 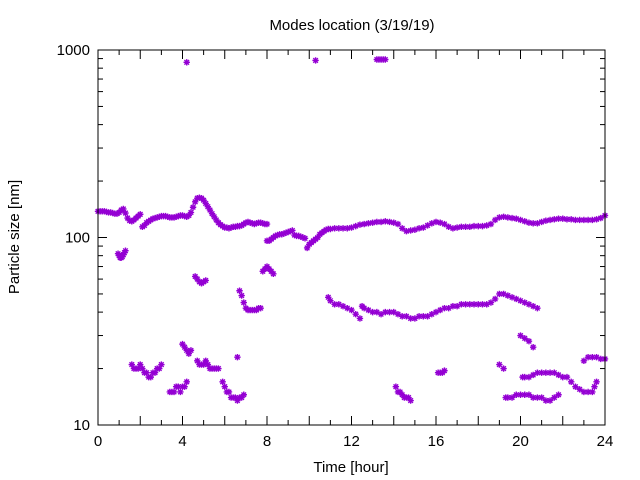 What do you see at coordinates (351, 441) in the screenshot?
I see `x-tick-label: 12` at bounding box center [351, 441].